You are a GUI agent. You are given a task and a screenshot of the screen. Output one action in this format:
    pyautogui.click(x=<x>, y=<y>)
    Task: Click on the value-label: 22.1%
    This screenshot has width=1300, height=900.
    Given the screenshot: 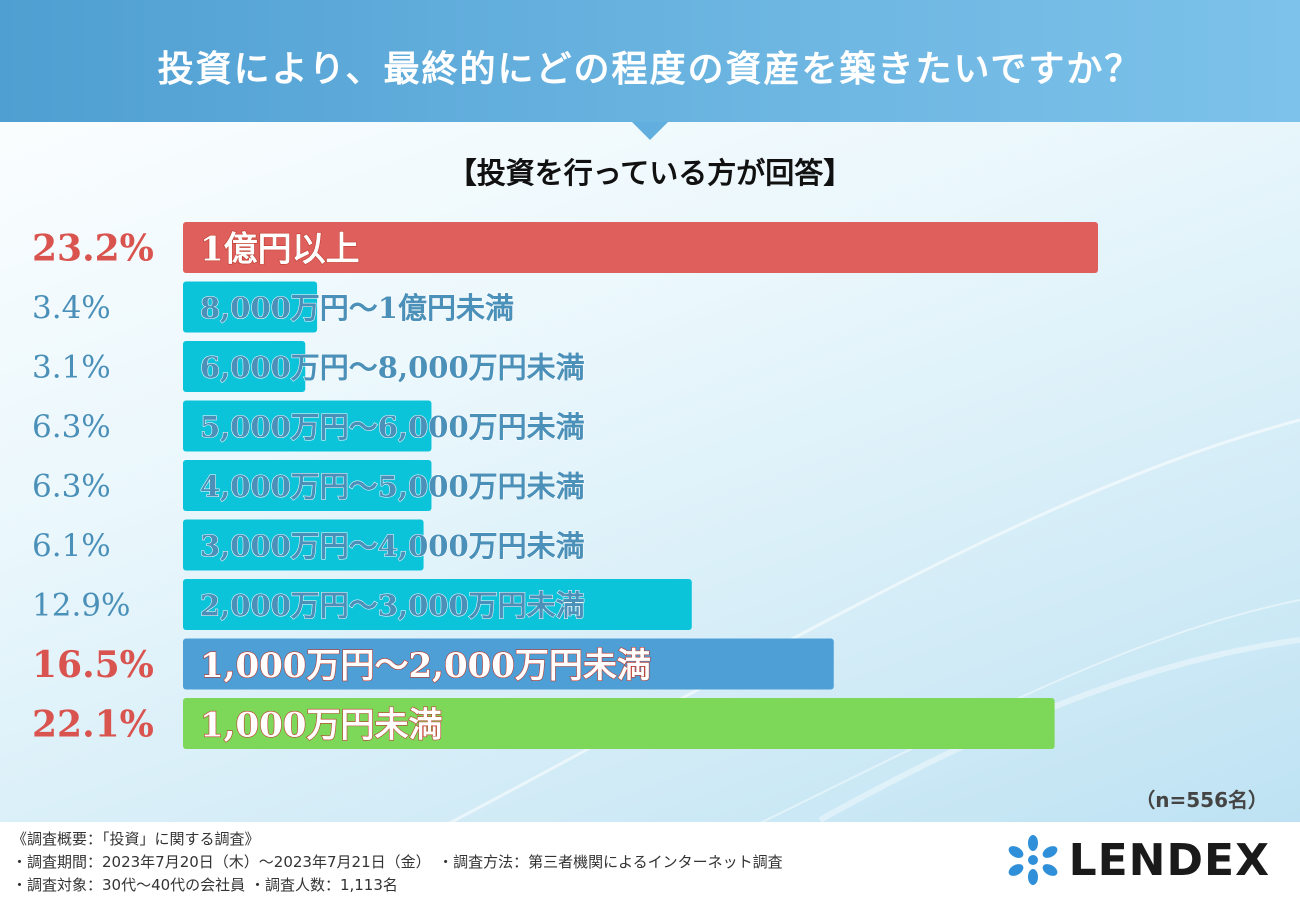 What is the action you would take?
    pyautogui.click(x=93, y=725)
    